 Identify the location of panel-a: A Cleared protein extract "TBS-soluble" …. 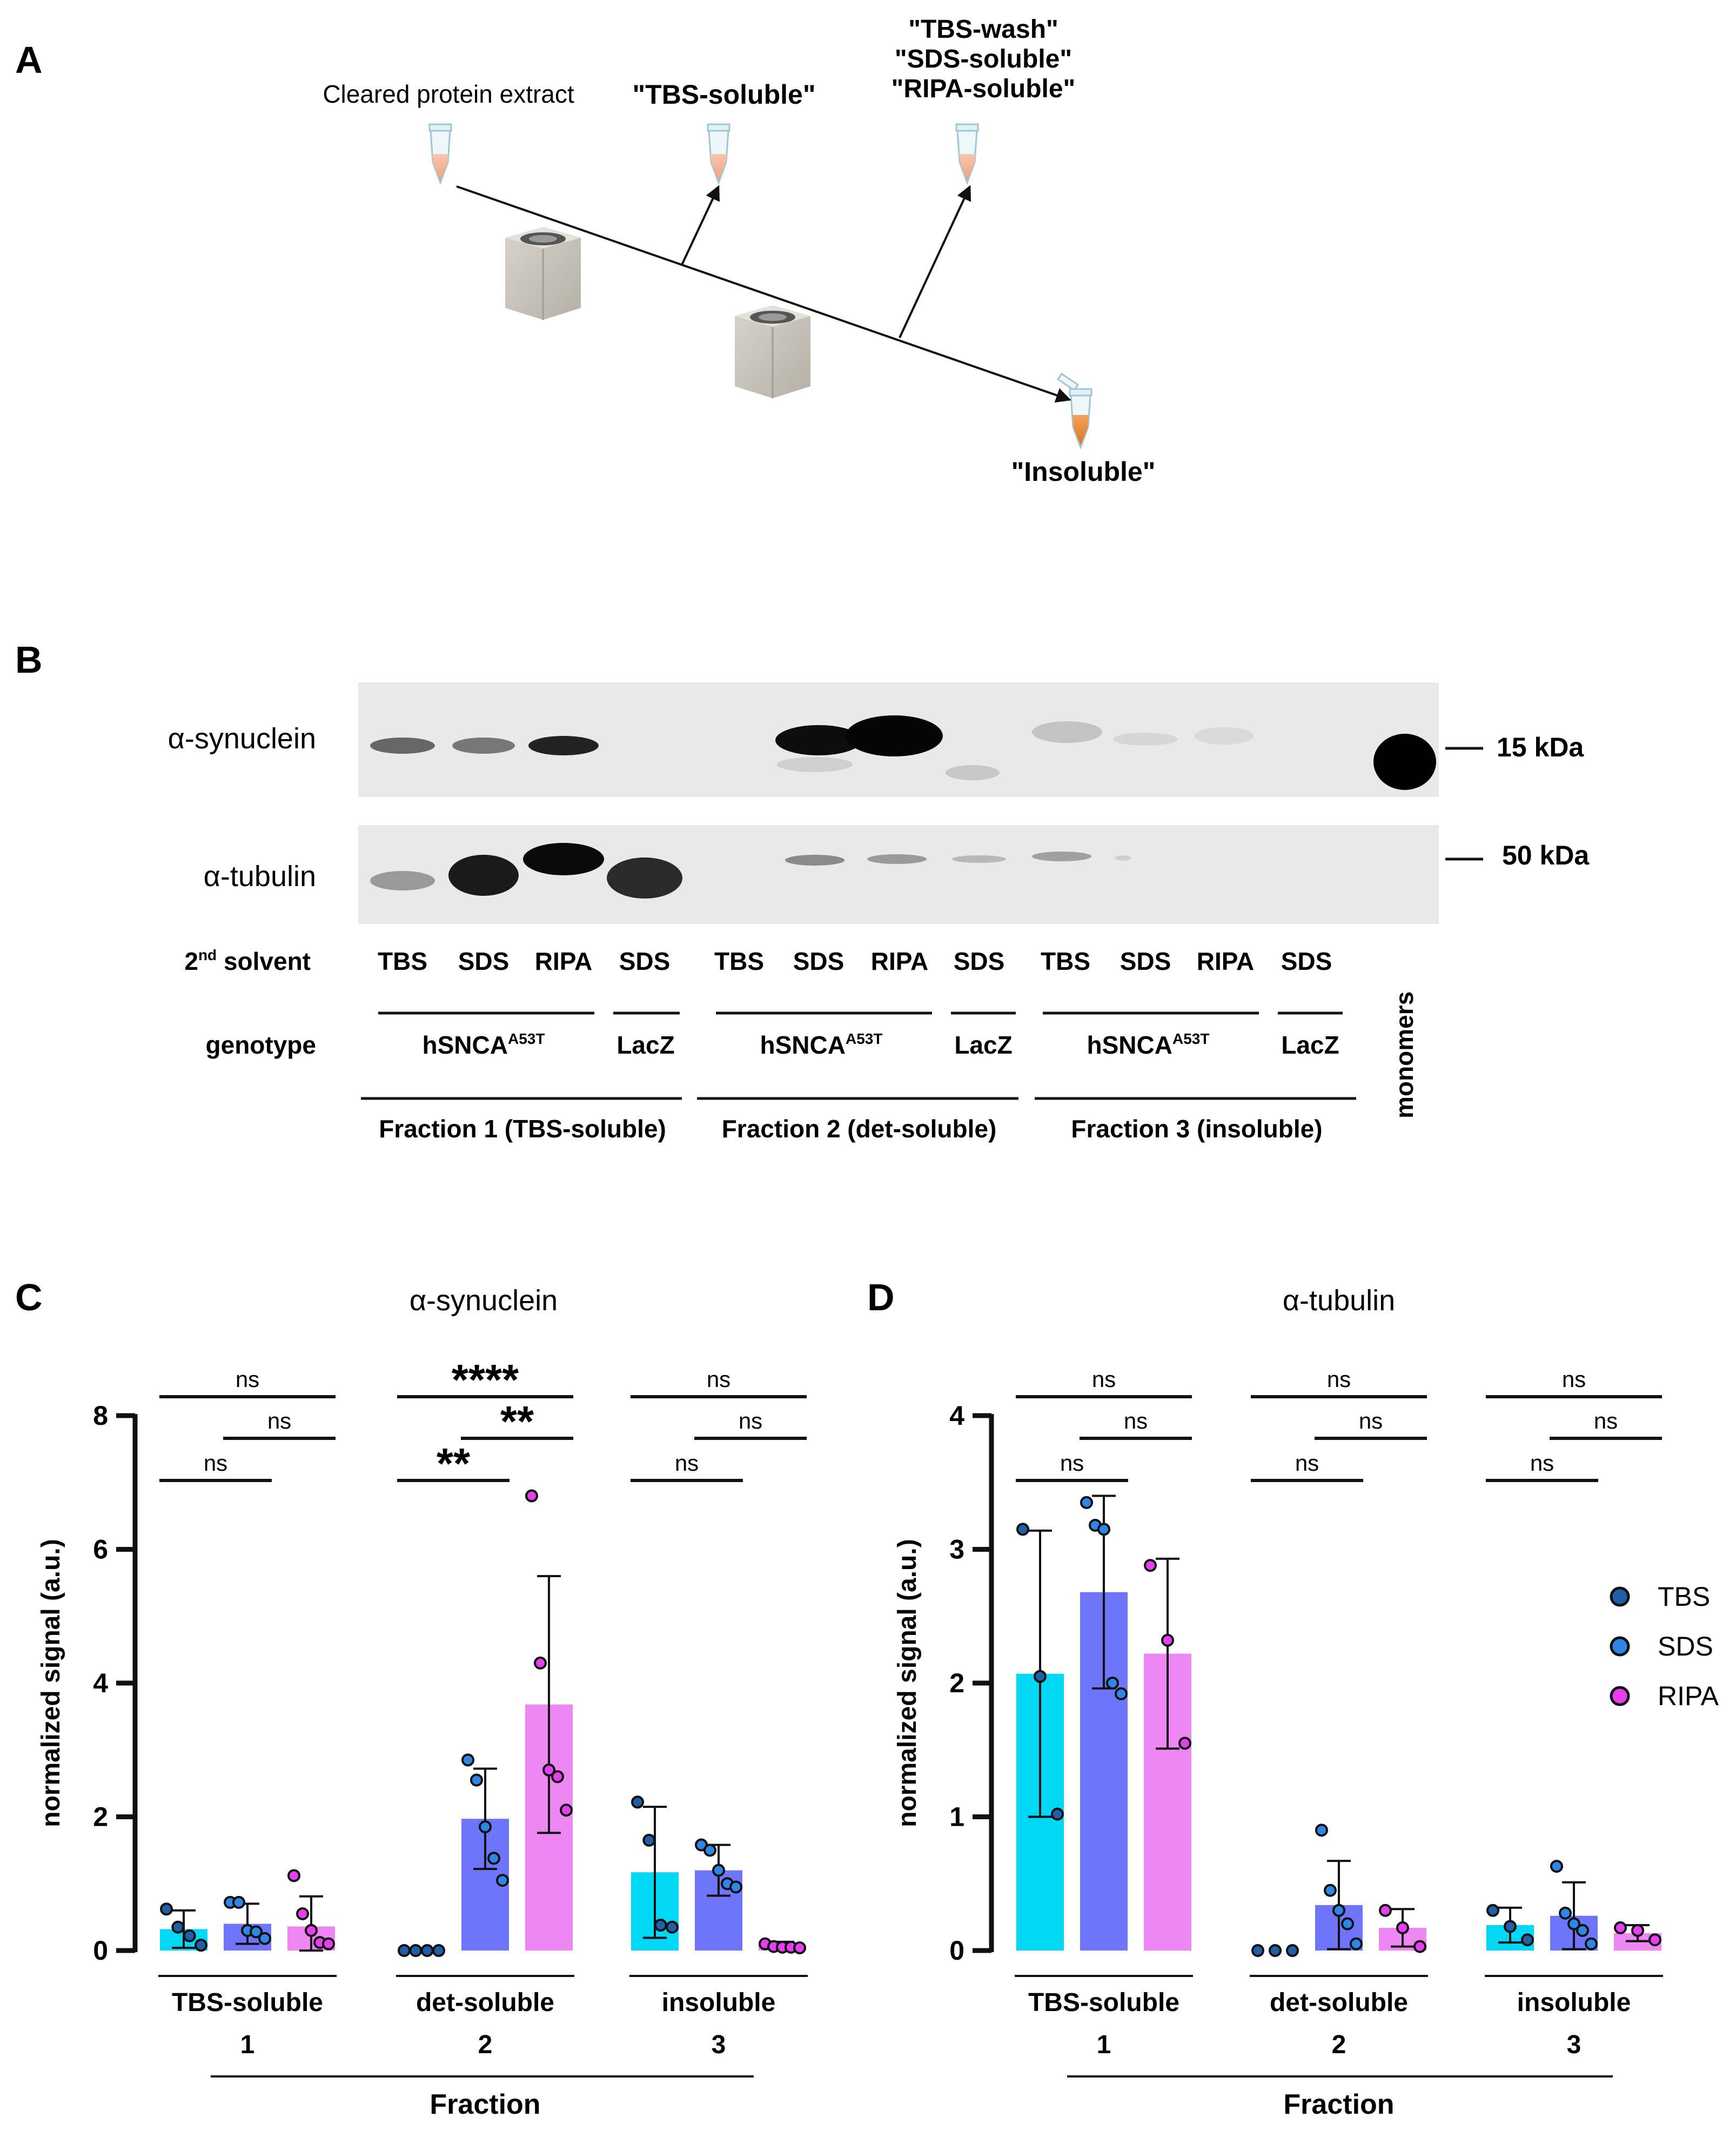
(585, 251).